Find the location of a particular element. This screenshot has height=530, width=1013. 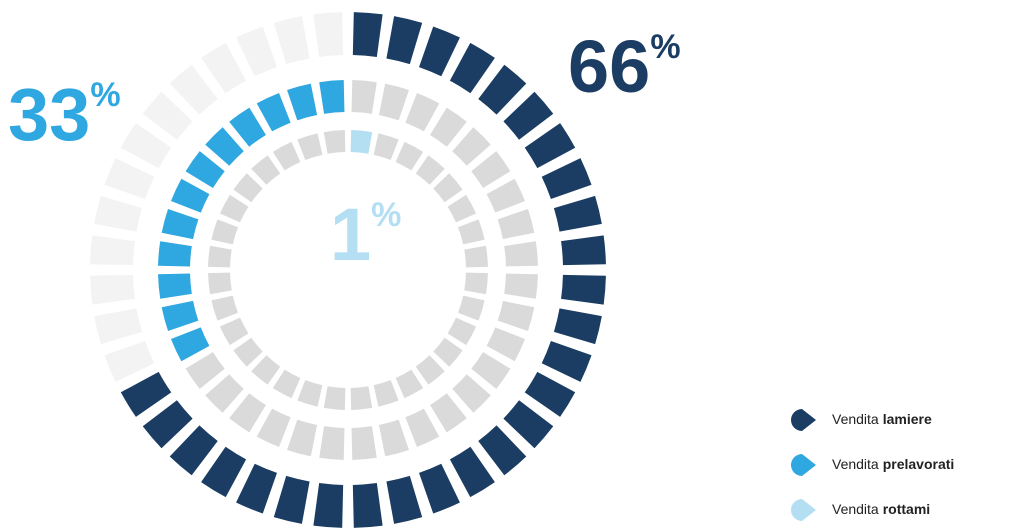

percent-value: 1 is located at coordinates (350, 234).